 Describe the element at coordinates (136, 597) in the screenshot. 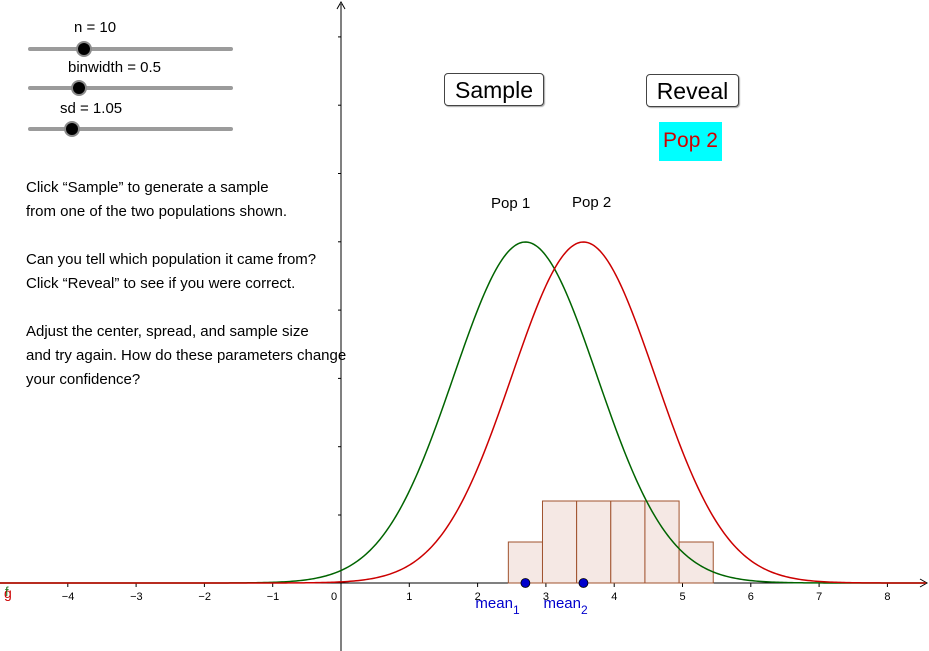

I see `x-tick-label: −3` at that location.